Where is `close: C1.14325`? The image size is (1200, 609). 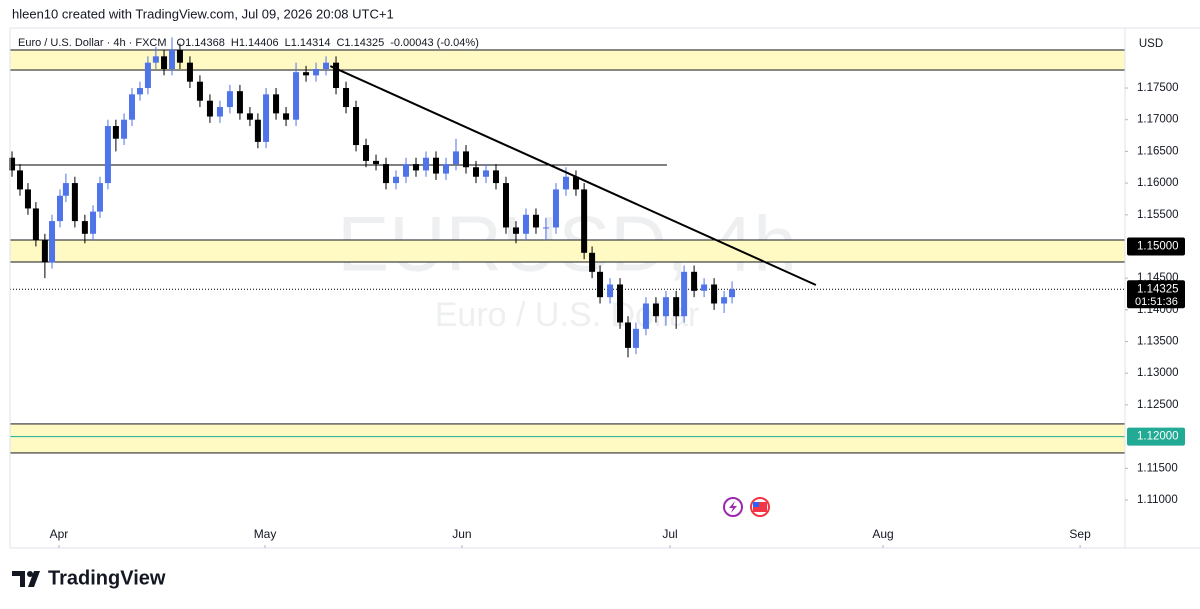
close: C1.14325 is located at coordinates (360, 43).